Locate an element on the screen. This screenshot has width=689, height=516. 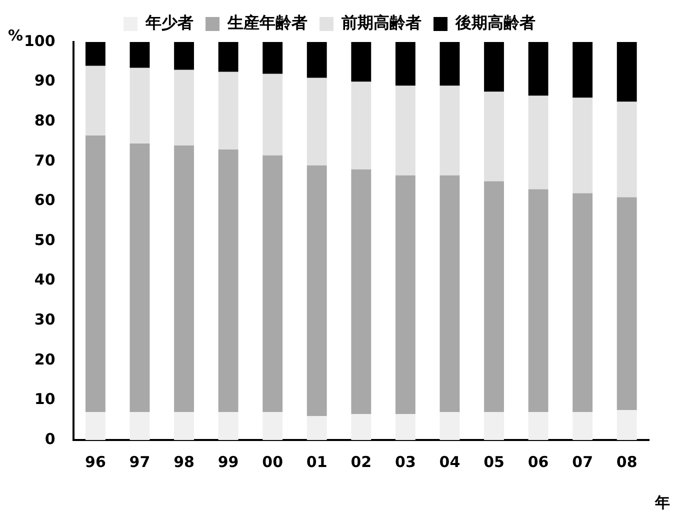
y-tick-label: 80 is located at coordinates (45, 120).